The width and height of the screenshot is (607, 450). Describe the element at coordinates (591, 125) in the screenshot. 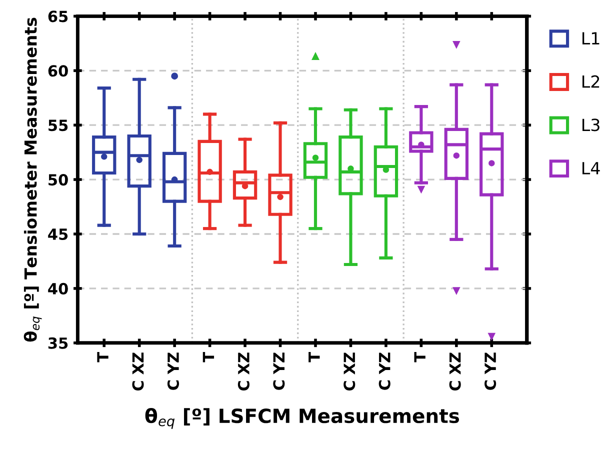

I see `legend-label: L3` at that location.